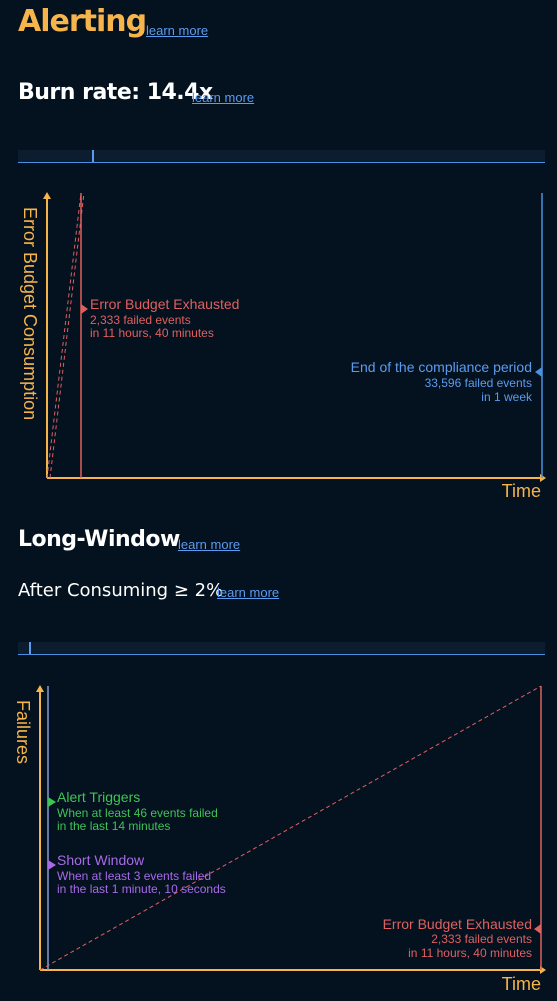  I want to click on after-consuming-learn-more-link: learn more, so click(248, 592).